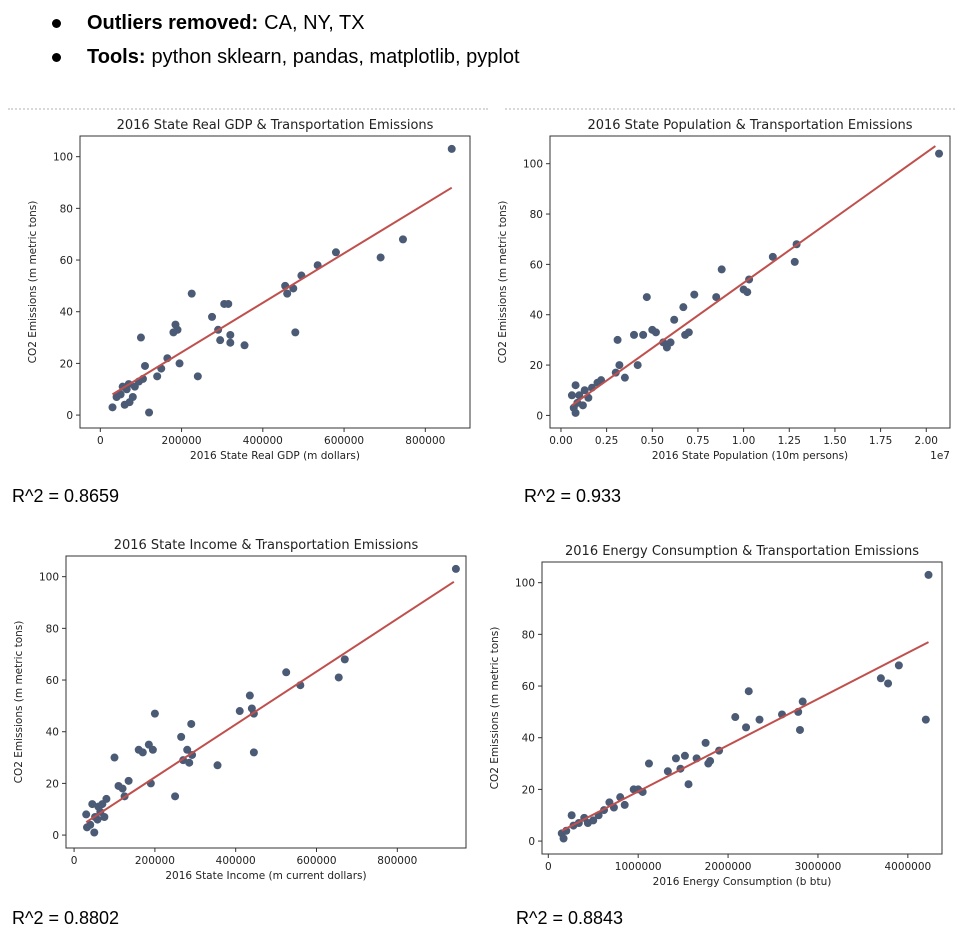 The height and width of the screenshot is (942, 964). I want to click on y-tick-label: 100, so click(525, 584).